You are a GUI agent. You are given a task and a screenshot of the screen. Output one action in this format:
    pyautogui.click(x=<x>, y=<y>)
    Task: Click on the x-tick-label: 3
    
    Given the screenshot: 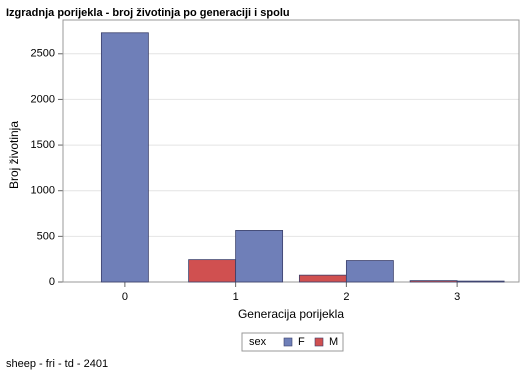 What is the action you would take?
    pyautogui.click(x=457, y=297)
    